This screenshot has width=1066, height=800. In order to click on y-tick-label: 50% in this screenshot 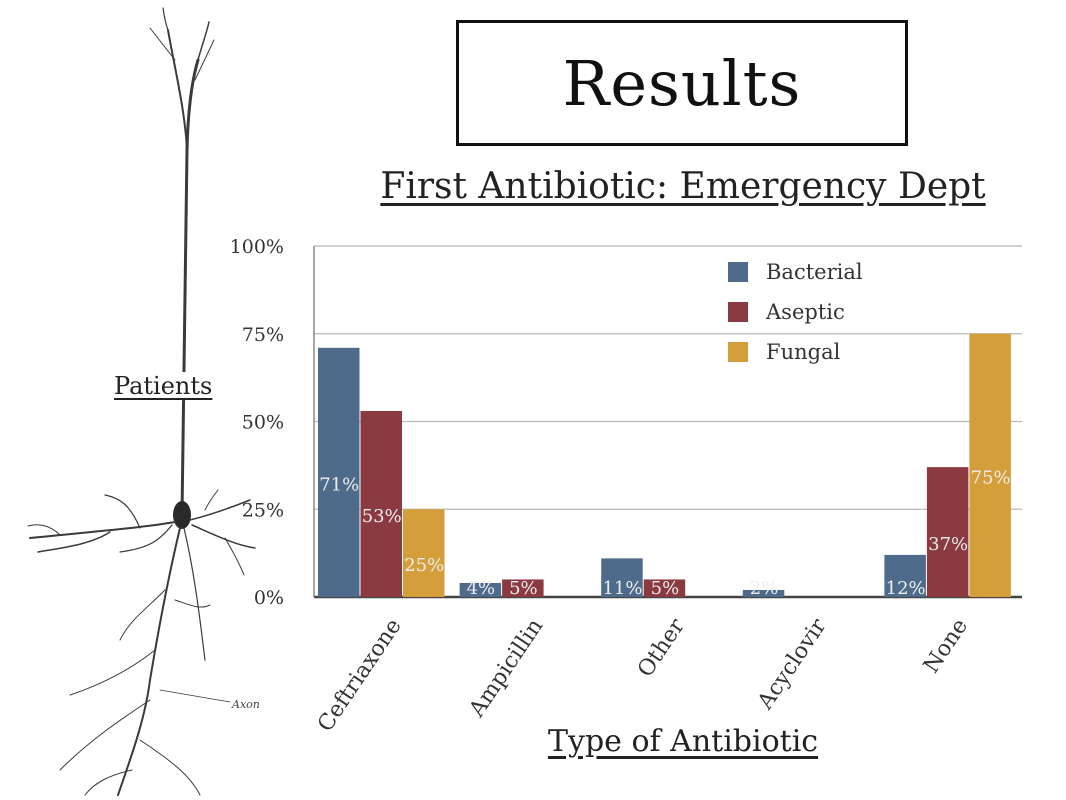, I will do `click(263, 423)`.